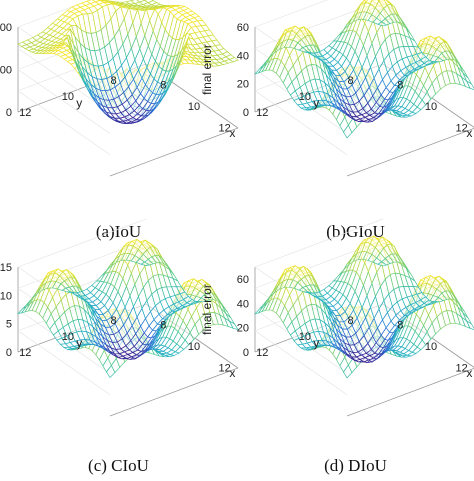 Image resolution: width=474 pixels, height=481 pixels. What do you see at coordinates (6, 28) in the screenshot?
I see `z-tick-label: 2000` at bounding box center [6, 28].